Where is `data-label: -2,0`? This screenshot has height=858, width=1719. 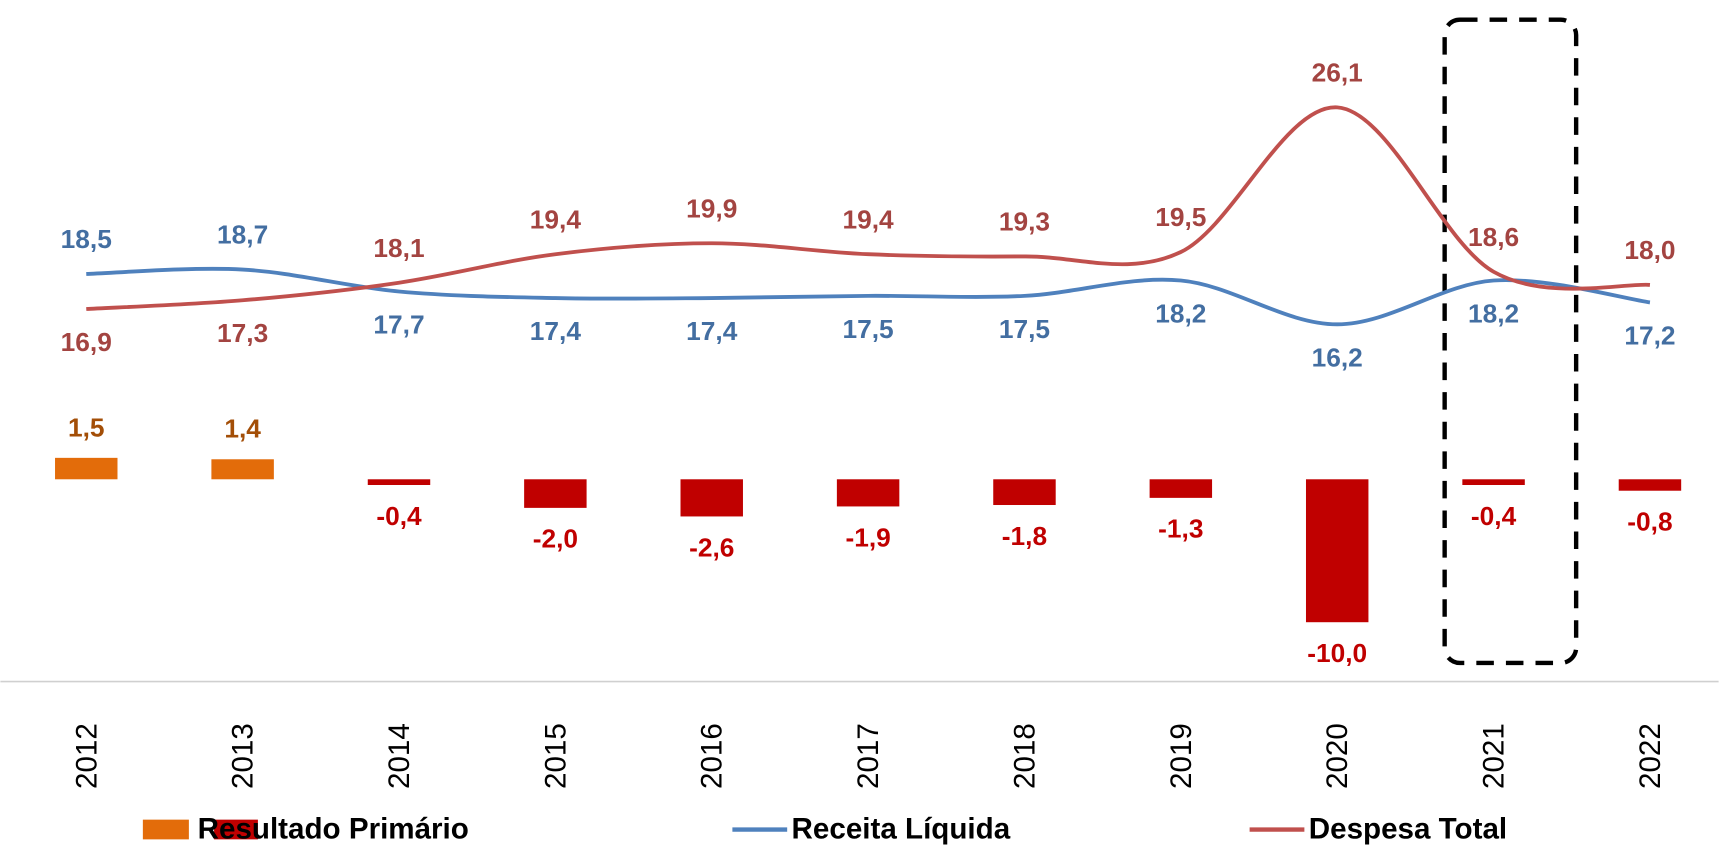 data-label: -2,0 is located at coordinates (555, 539).